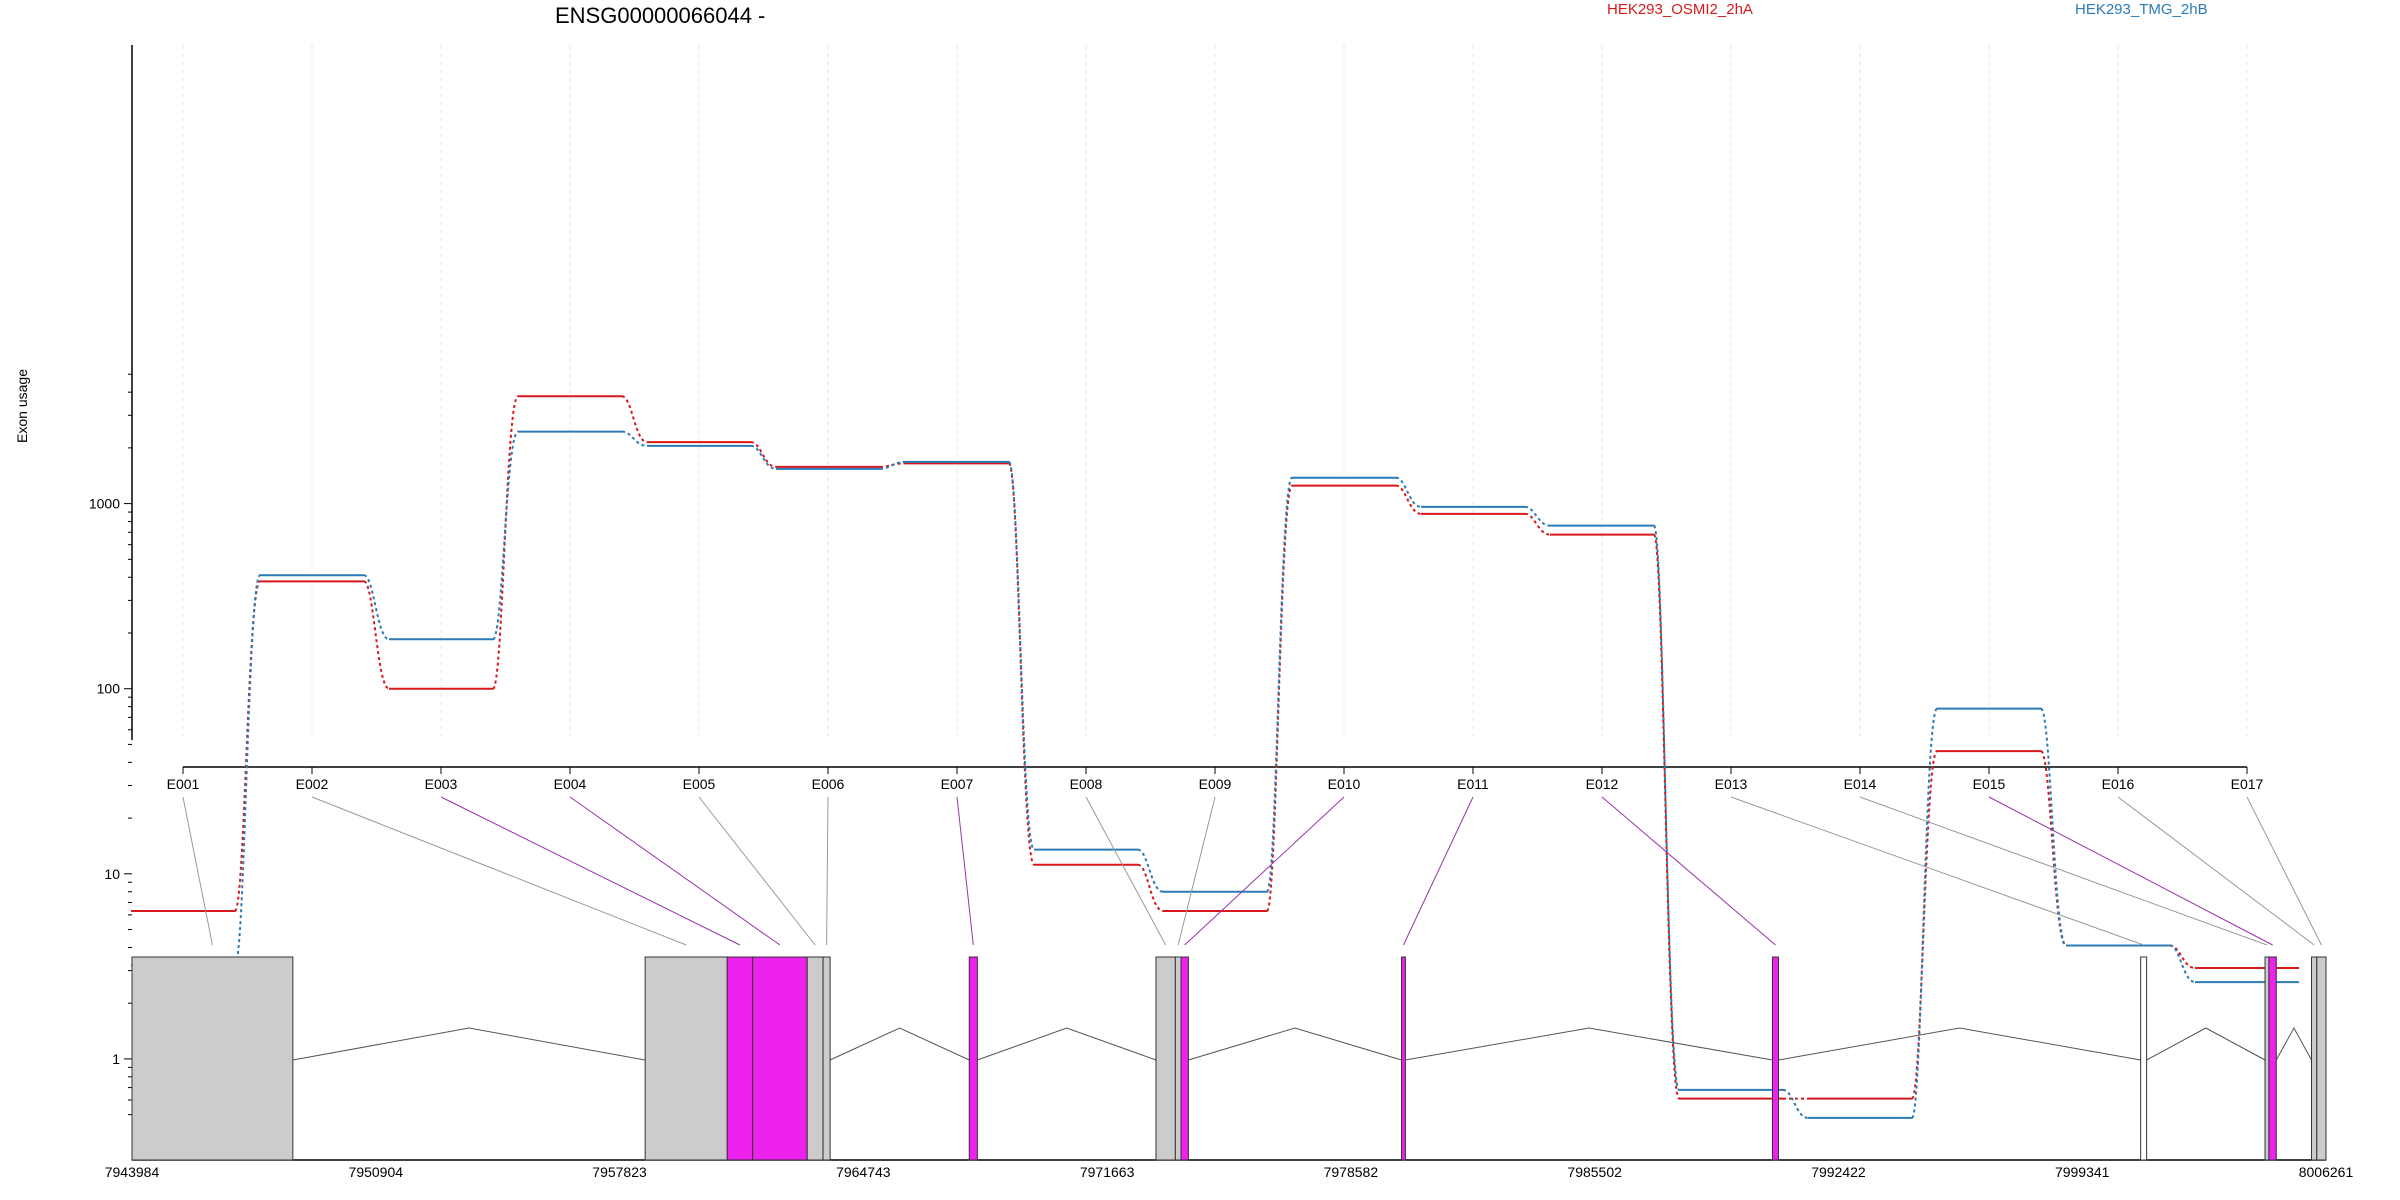 This screenshot has width=2400, height=1200. I want to click on exon-box-e010, so click(1184, 1058).